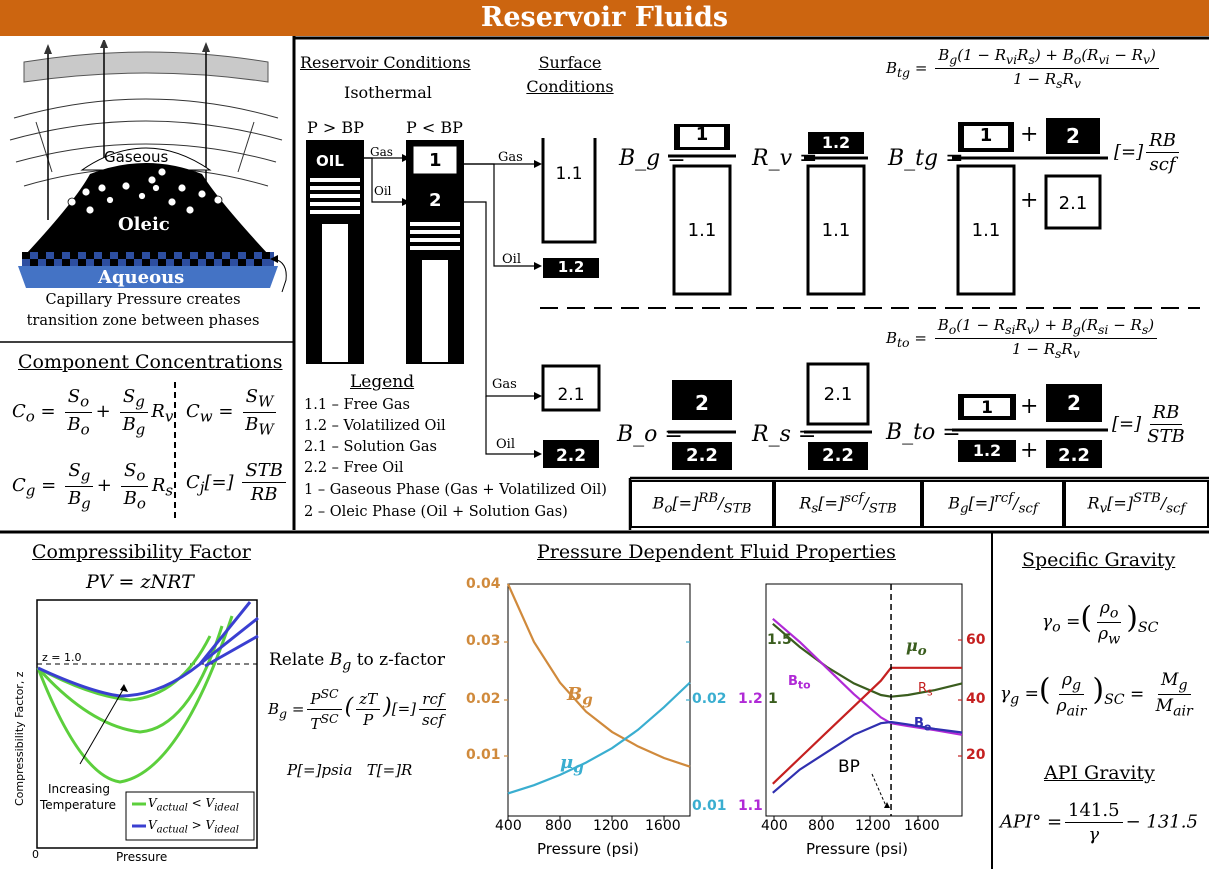 The height and width of the screenshot is (869, 1209). Describe the element at coordinates (784, 434) in the screenshot. I see `rs-symbol: R_s =` at that location.